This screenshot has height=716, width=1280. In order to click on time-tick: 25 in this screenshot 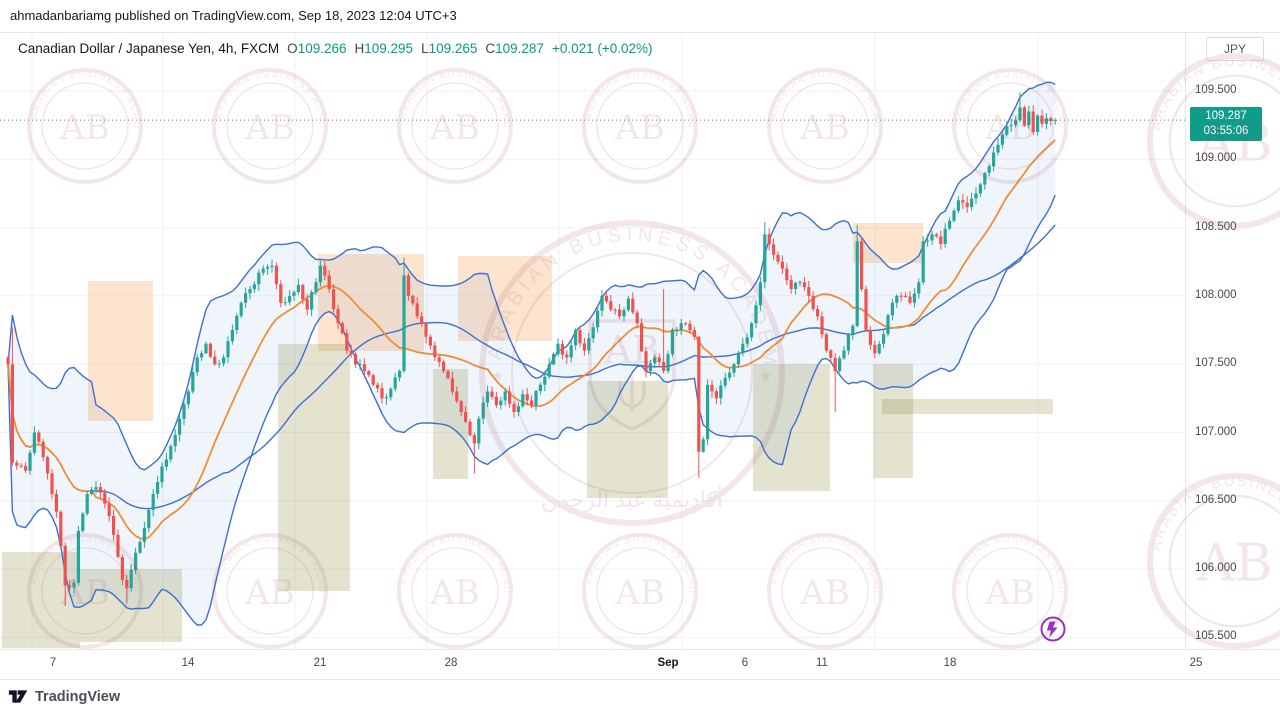, I will do `click(1196, 663)`.